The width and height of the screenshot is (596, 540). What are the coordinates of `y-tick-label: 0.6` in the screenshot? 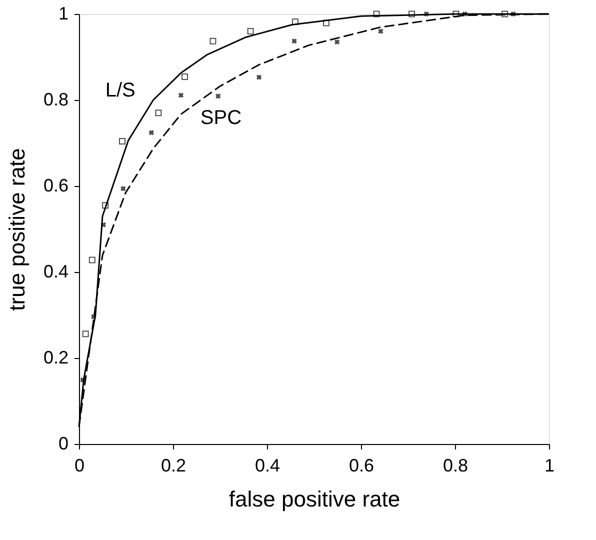 It's located at (55, 186).